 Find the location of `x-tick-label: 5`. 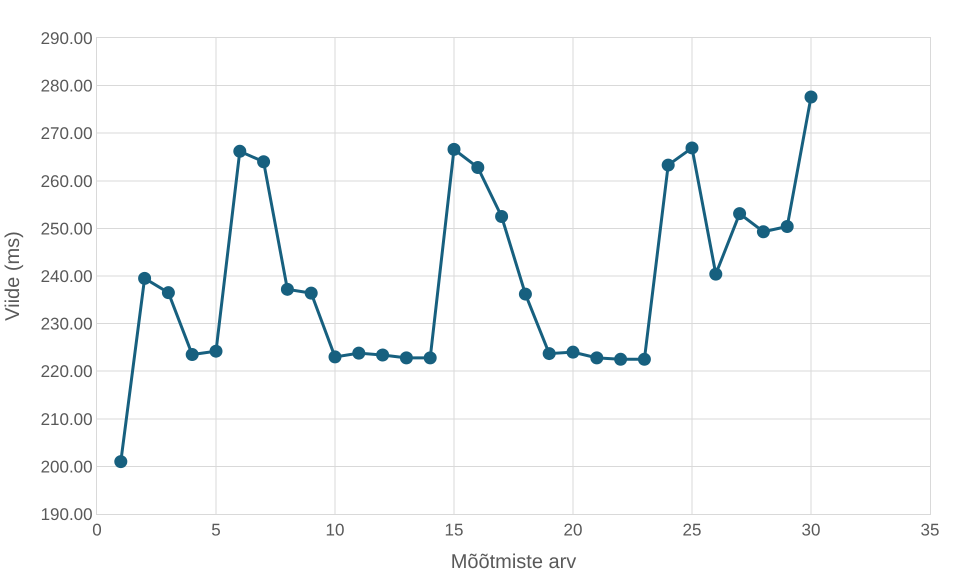

x-tick-label: 5 is located at coordinates (216, 530).